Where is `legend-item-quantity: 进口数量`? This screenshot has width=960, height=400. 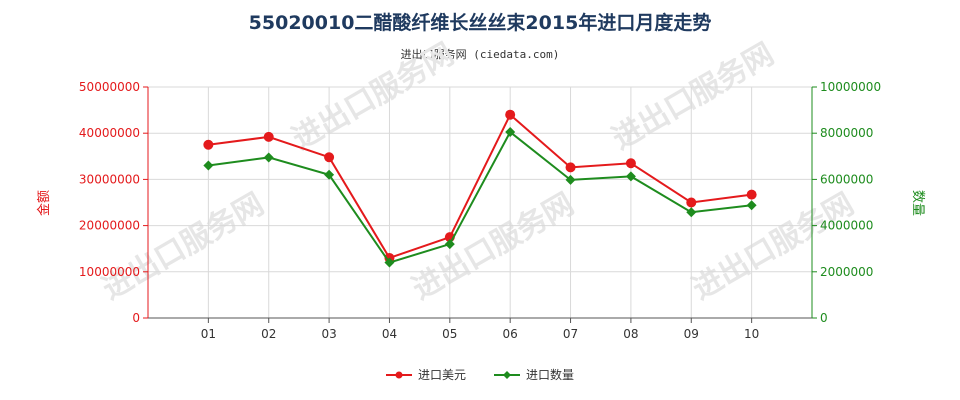
legend-item-quantity: 进口数量 is located at coordinates (534, 374).